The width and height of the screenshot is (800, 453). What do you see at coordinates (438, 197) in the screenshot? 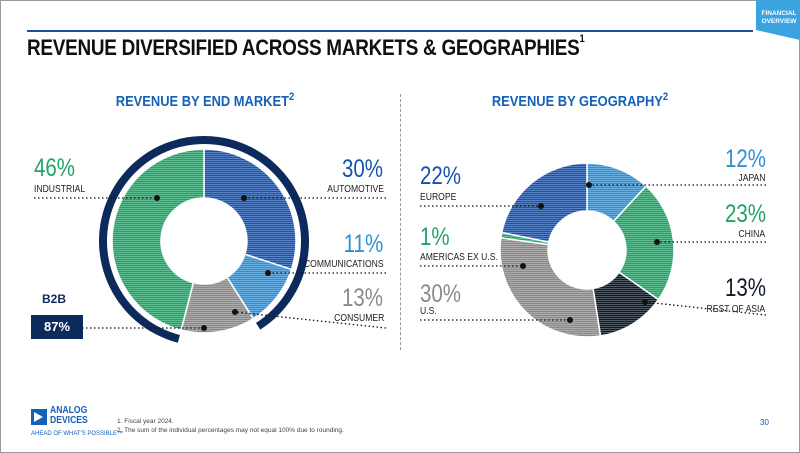
I see `europe-label: EUROPE` at bounding box center [438, 197].